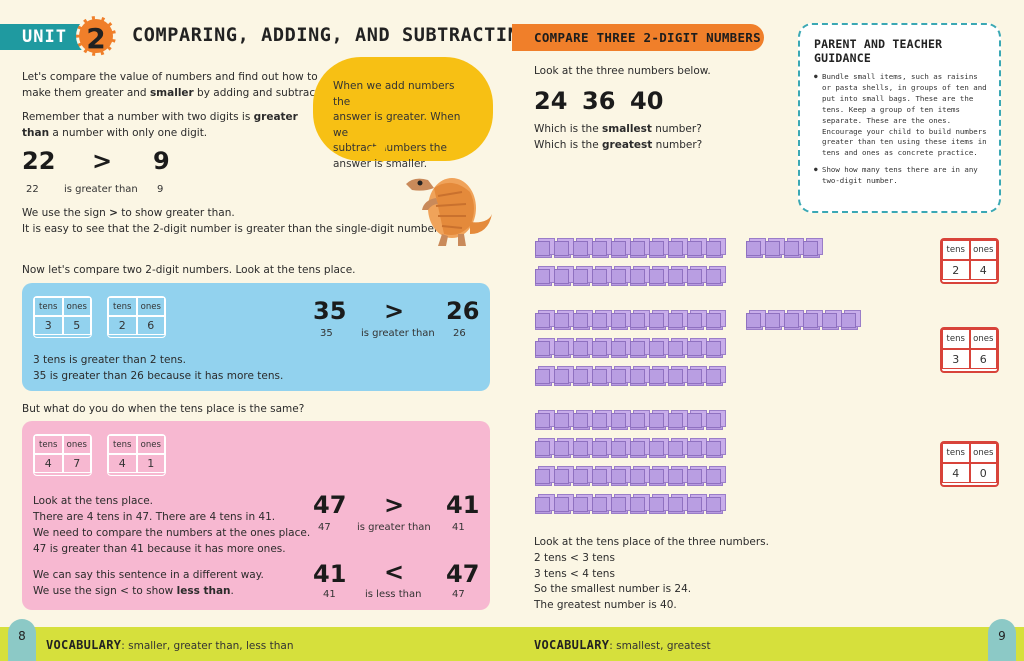 The height and width of the screenshot is (661, 1024). What do you see at coordinates (463, 505) in the screenshot?
I see `number-41: 41` at bounding box center [463, 505].